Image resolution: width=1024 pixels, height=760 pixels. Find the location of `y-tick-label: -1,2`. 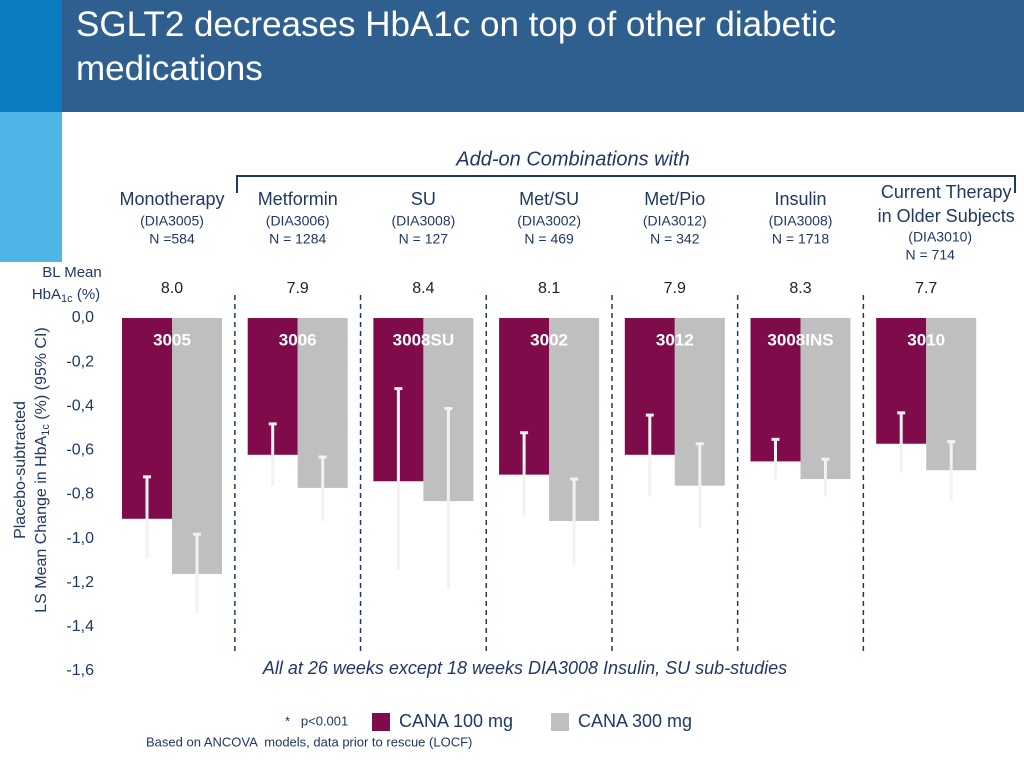

y-tick-label: -1,2 is located at coordinates (80, 582).